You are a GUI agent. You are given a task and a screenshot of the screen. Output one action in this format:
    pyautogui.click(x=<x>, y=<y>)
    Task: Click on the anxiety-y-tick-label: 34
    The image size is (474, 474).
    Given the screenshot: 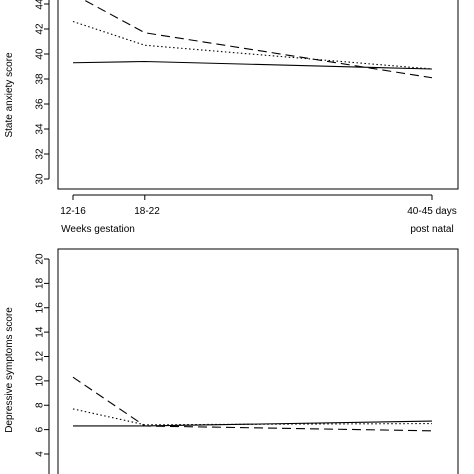 What is the action you would take?
    pyautogui.click(x=40, y=129)
    